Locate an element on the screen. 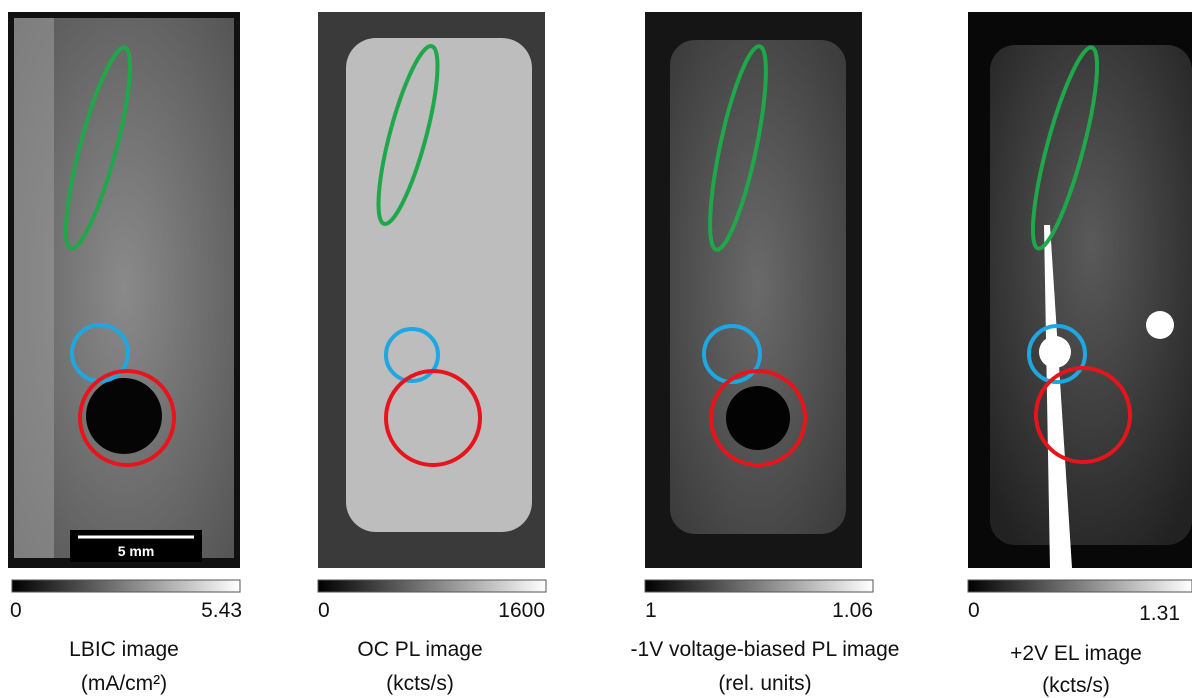  colorbar-max: 1.31 is located at coordinates (1159, 613).